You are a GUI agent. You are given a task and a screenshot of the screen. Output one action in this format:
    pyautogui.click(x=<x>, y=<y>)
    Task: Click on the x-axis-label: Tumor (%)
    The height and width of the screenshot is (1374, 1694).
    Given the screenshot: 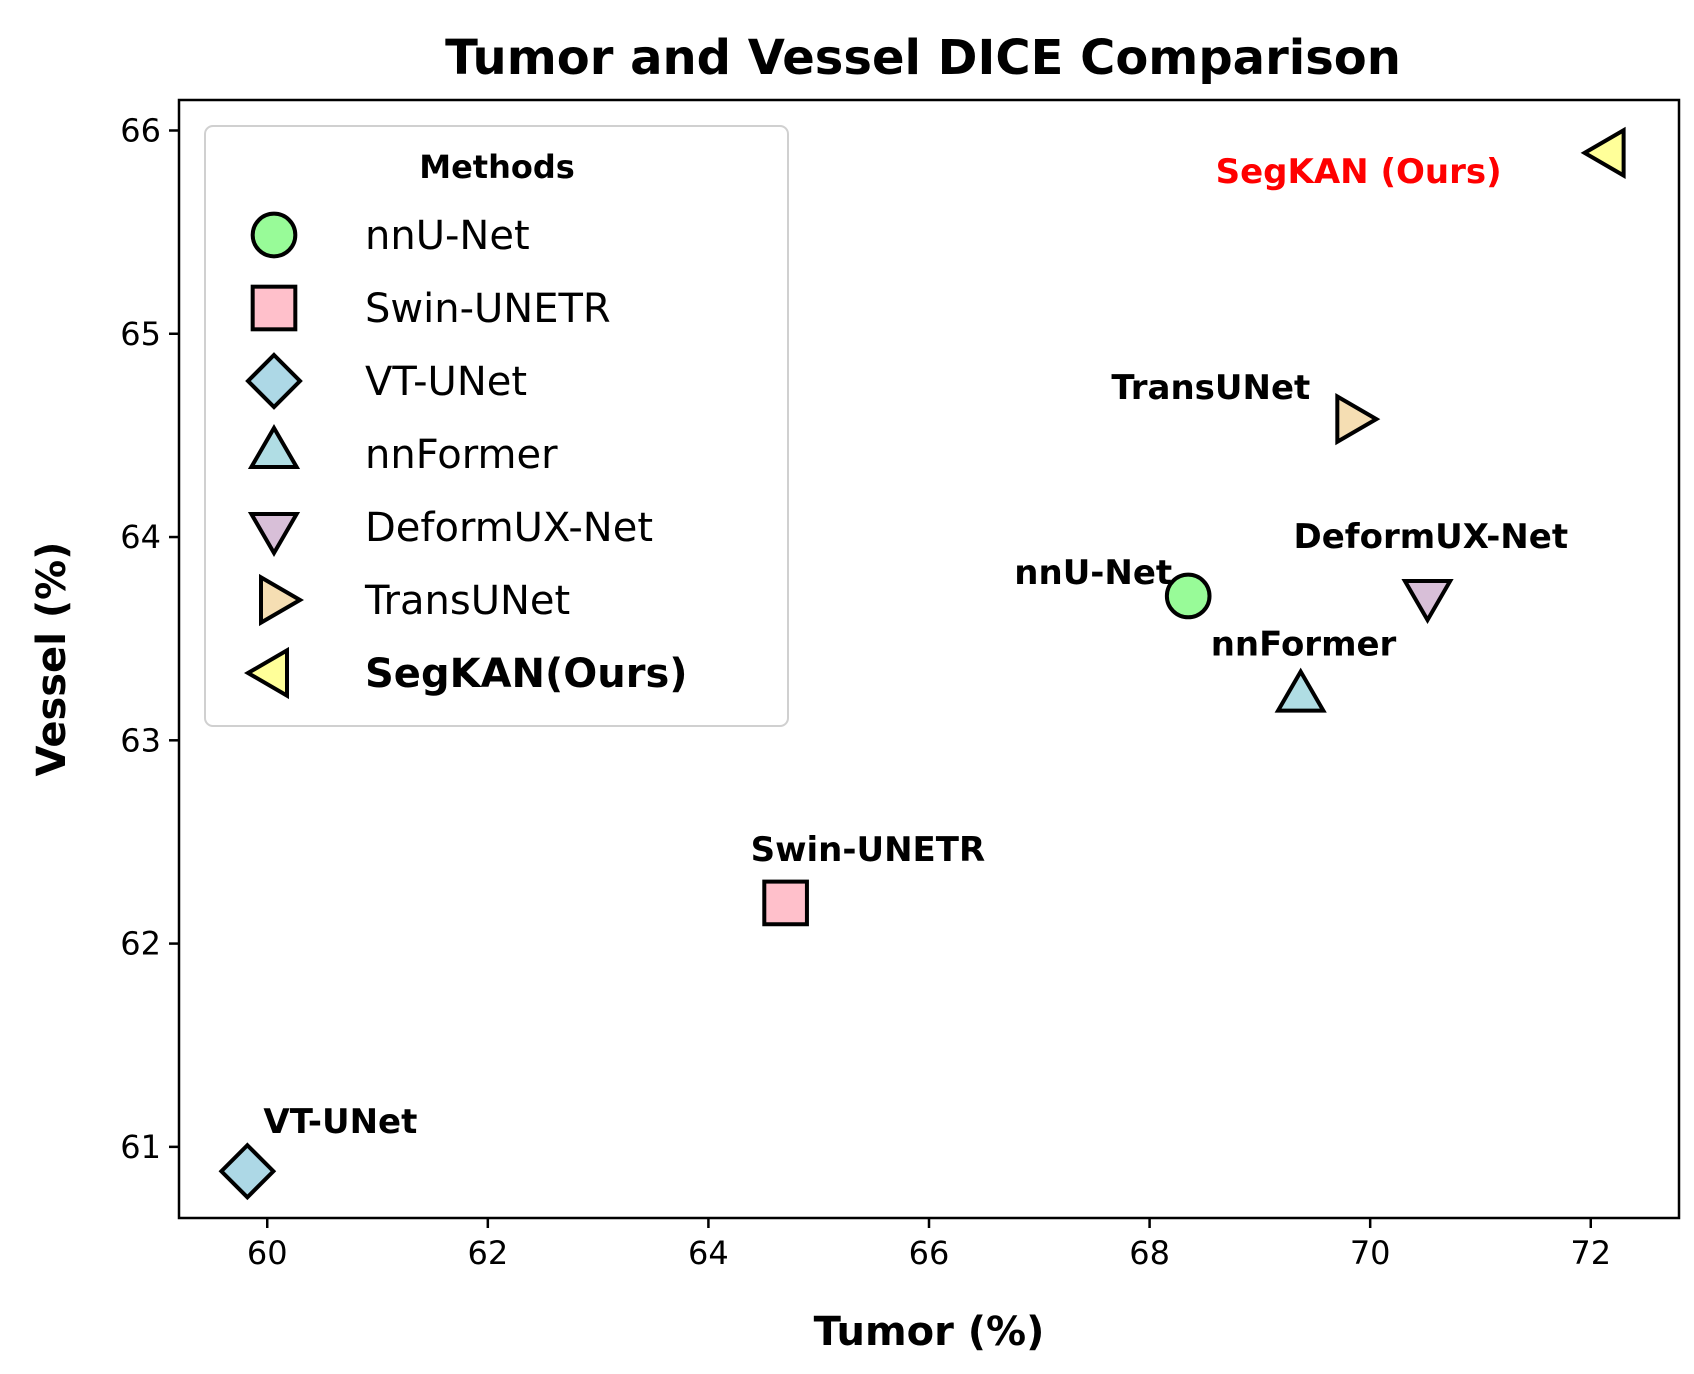 What is the action you would take?
    pyautogui.click(x=929, y=1332)
    